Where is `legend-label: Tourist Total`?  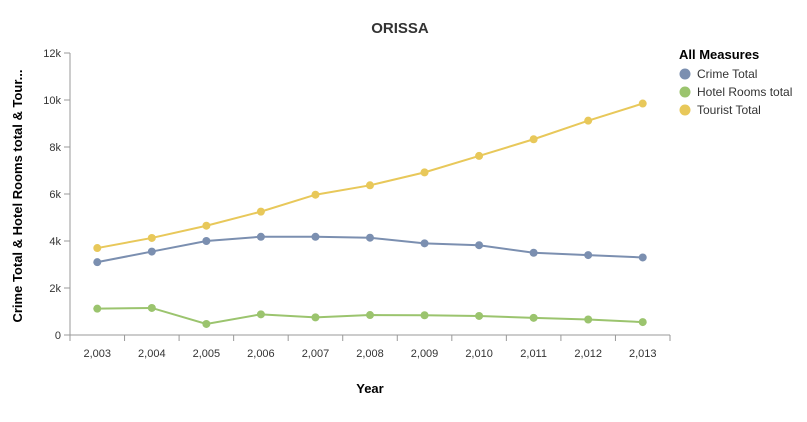 legend-label: Tourist Total is located at coordinates (729, 110).